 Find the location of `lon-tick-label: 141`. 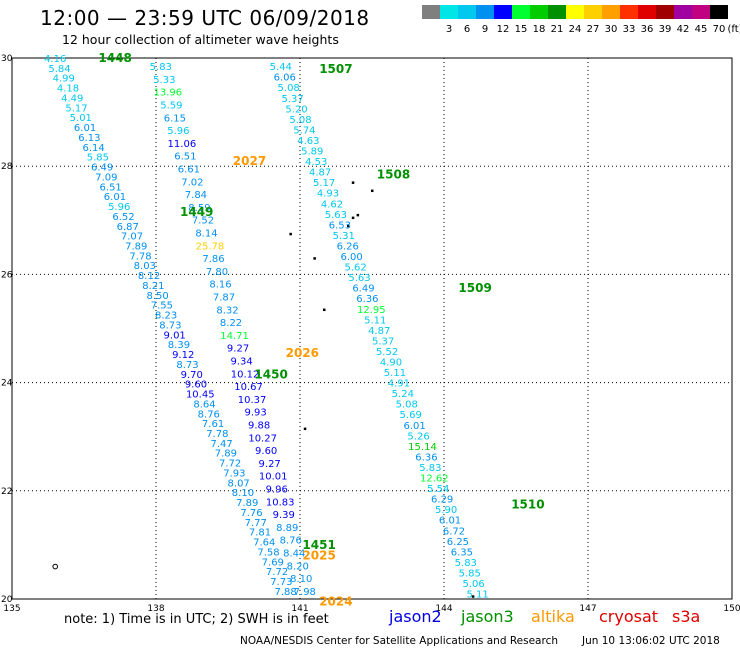

lon-tick-label: 141 is located at coordinates (299, 609).